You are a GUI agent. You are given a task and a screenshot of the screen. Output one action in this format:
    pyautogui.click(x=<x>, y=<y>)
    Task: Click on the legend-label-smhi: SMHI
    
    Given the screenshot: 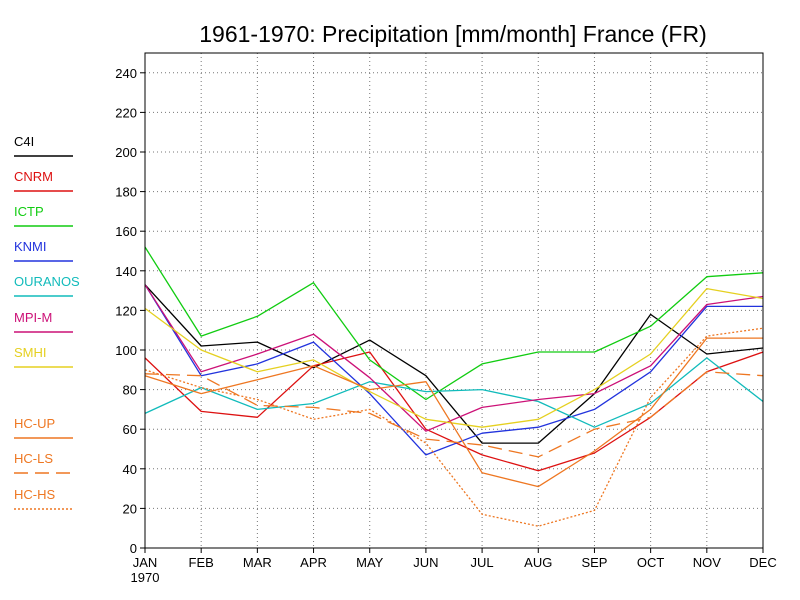 What is the action you would take?
    pyautogui.click(x=30, y=352)
    